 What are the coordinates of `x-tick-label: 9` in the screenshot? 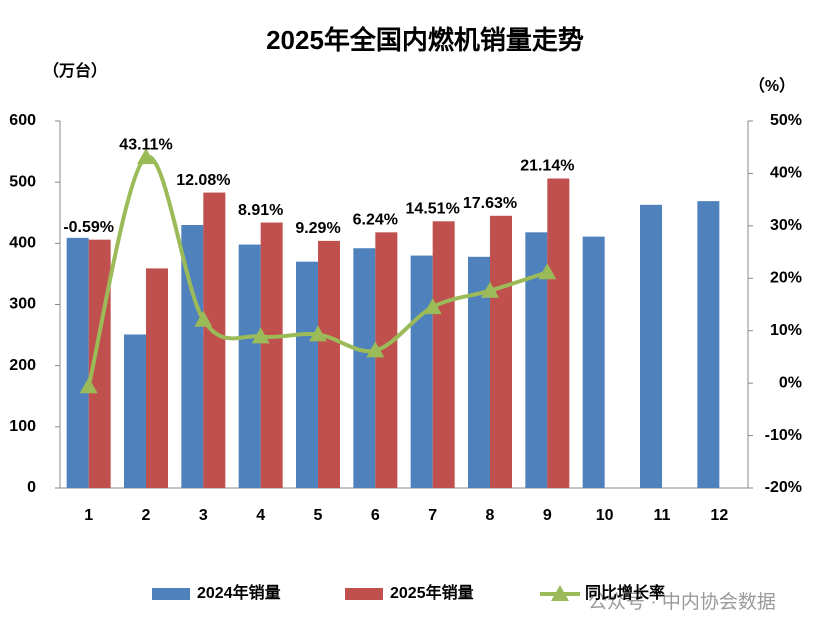 It's located at (547, 515).